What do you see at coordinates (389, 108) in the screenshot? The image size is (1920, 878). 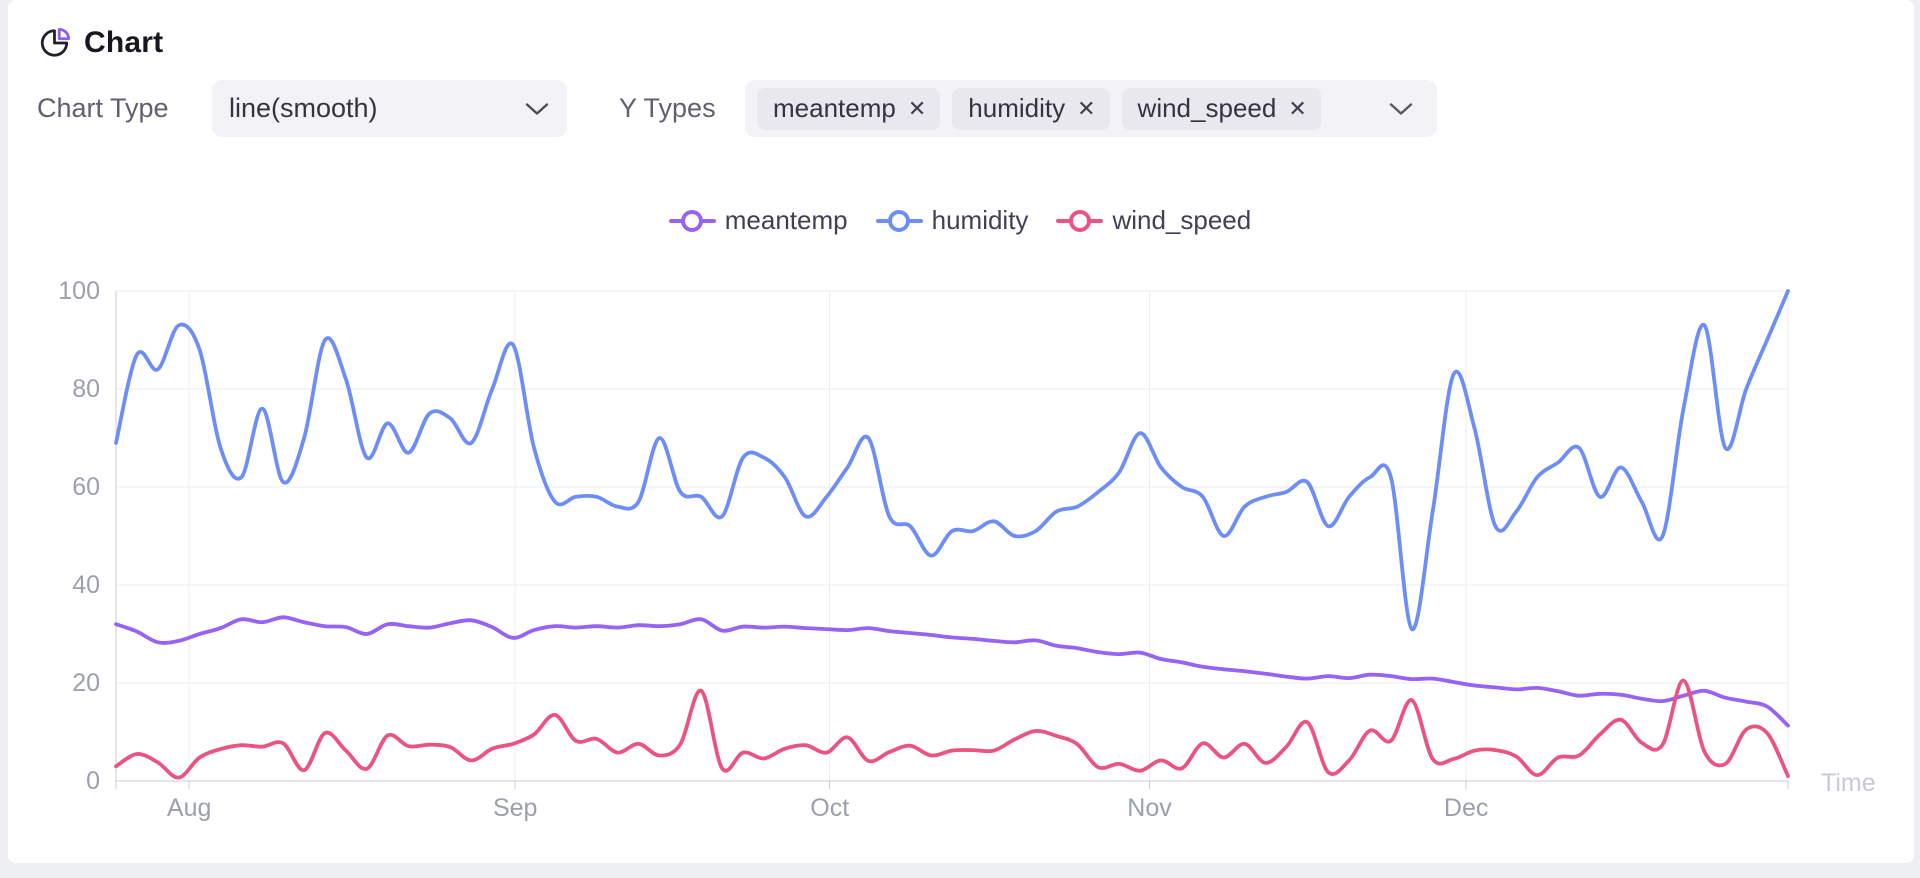 I see `chart-type-select: line(smooth)` at bounding box center [389, 108].